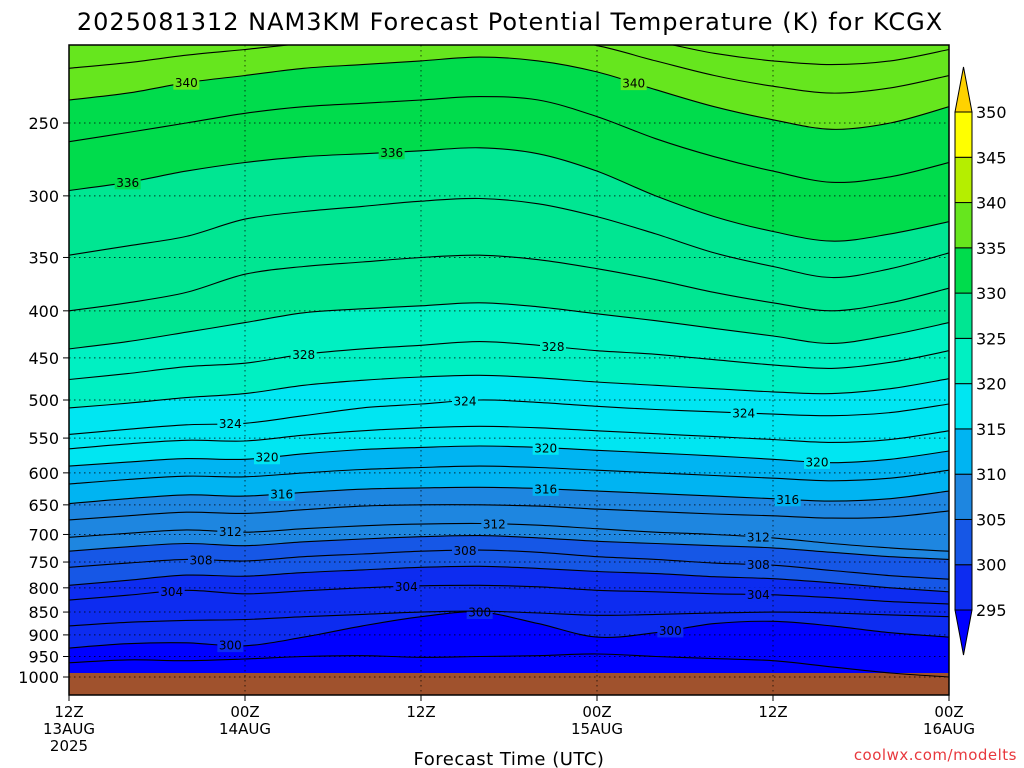 The width and height of the screenshot is (1024, 768). I want to click on y-tick-label-1000: 1000, so click(38, 677).